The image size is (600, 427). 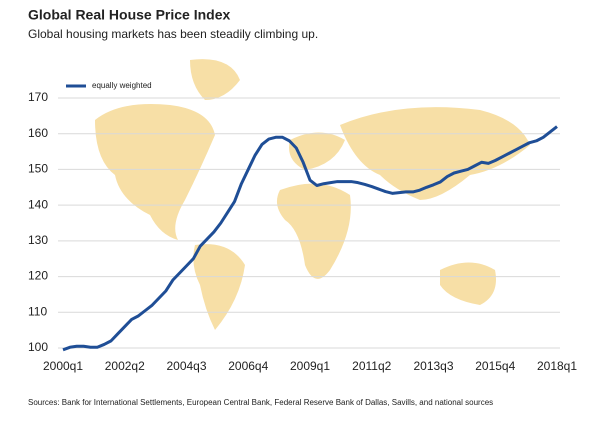 I want to click on x-tick-label: 2013q3, so click(x=433, y=366).